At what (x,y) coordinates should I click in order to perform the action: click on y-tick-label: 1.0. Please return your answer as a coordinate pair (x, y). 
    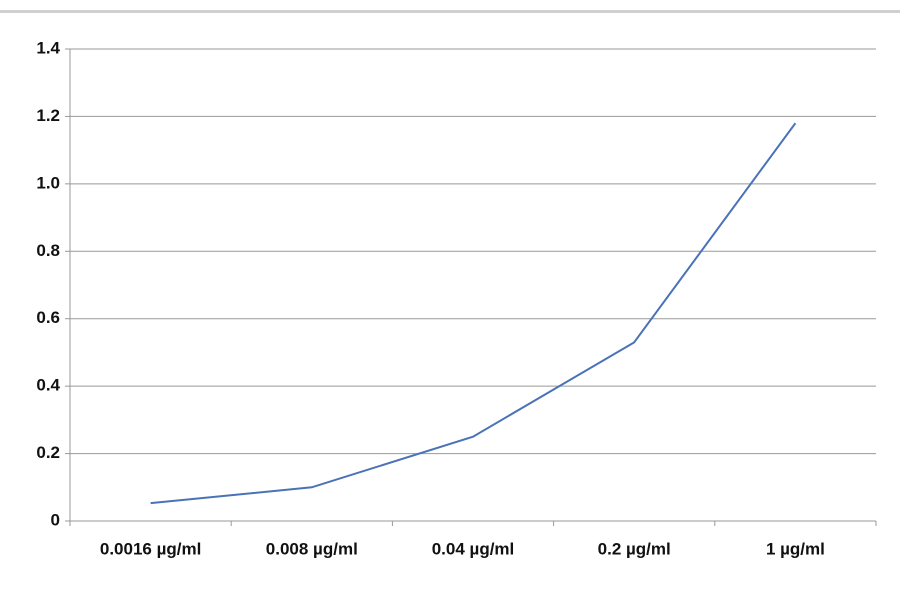
    Looking at the image, I should click on (48, 182).